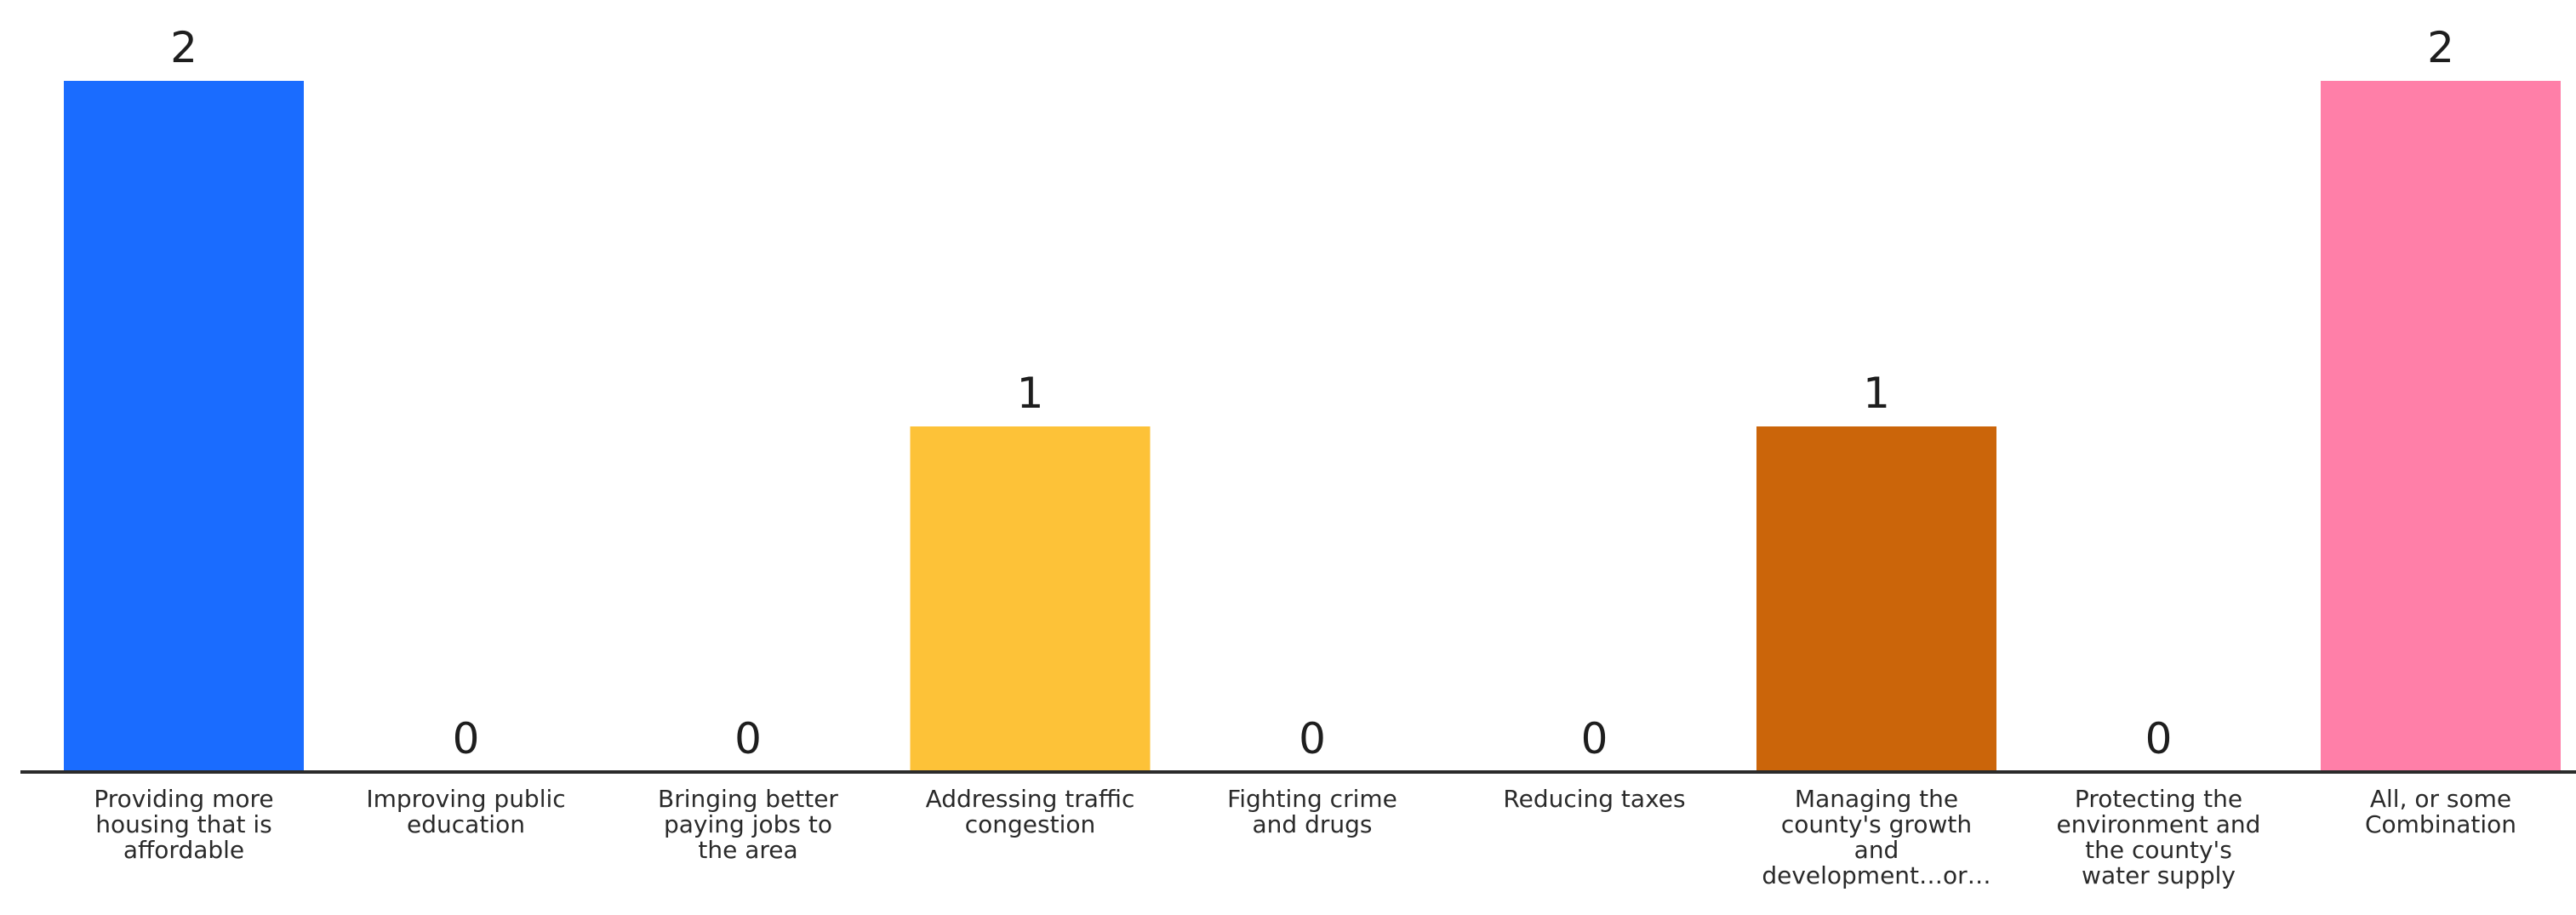  What do you see at coordinates (2440, 811) in the screenshot?
I see `category-label-9: All, or some Combination` at bounding box center [2440, 811].